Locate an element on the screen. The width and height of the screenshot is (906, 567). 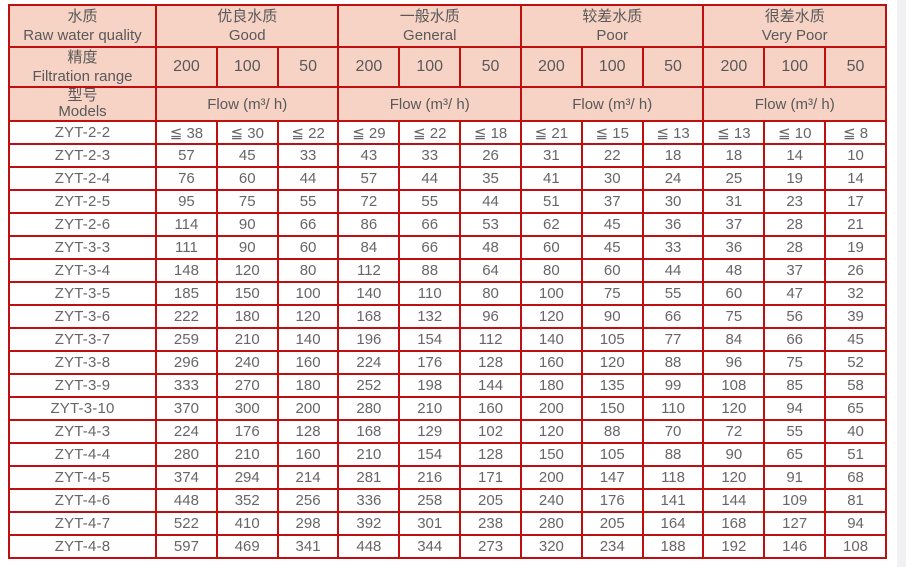
flow-value-cell: 154 is located at coordinates (430, 454).